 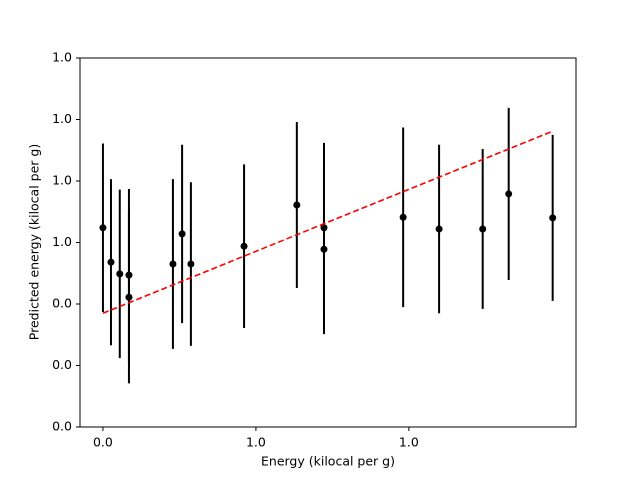 What do you see at coordinates (328, 461) in the screenshot?
I see `x-axis-label: Energy (kilocal per g)` at bounding box center [328, 461].